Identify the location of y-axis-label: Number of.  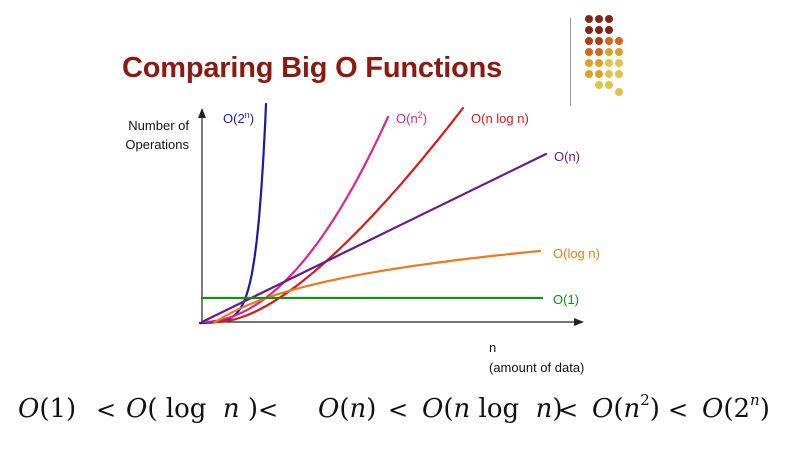
(158, 125).